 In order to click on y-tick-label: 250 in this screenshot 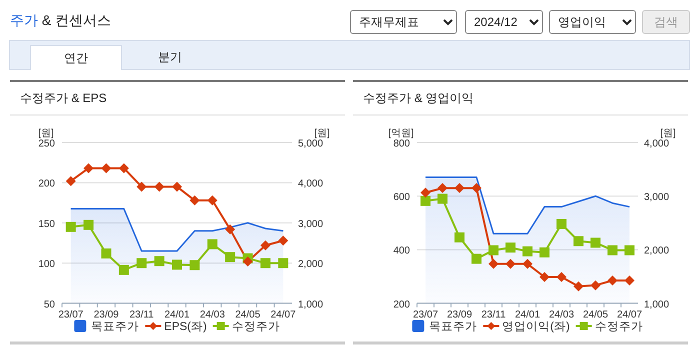, I will do `click(47, 144)`.